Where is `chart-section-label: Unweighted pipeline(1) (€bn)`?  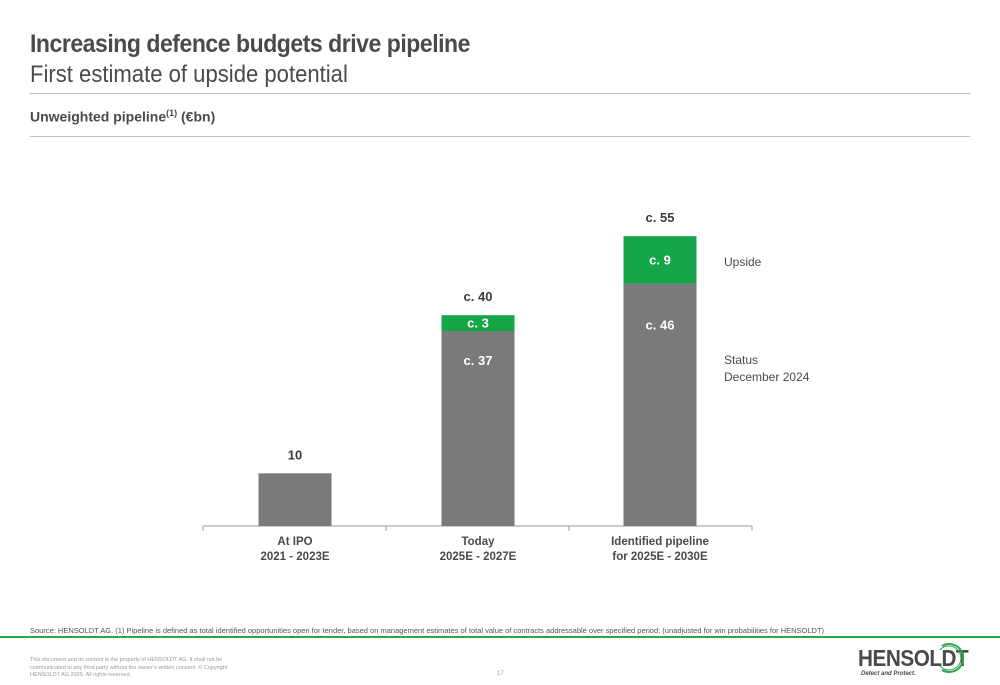
chart-section-label: Unweighted pipeline(1) (€bn) is located at coordinates (122, 116).